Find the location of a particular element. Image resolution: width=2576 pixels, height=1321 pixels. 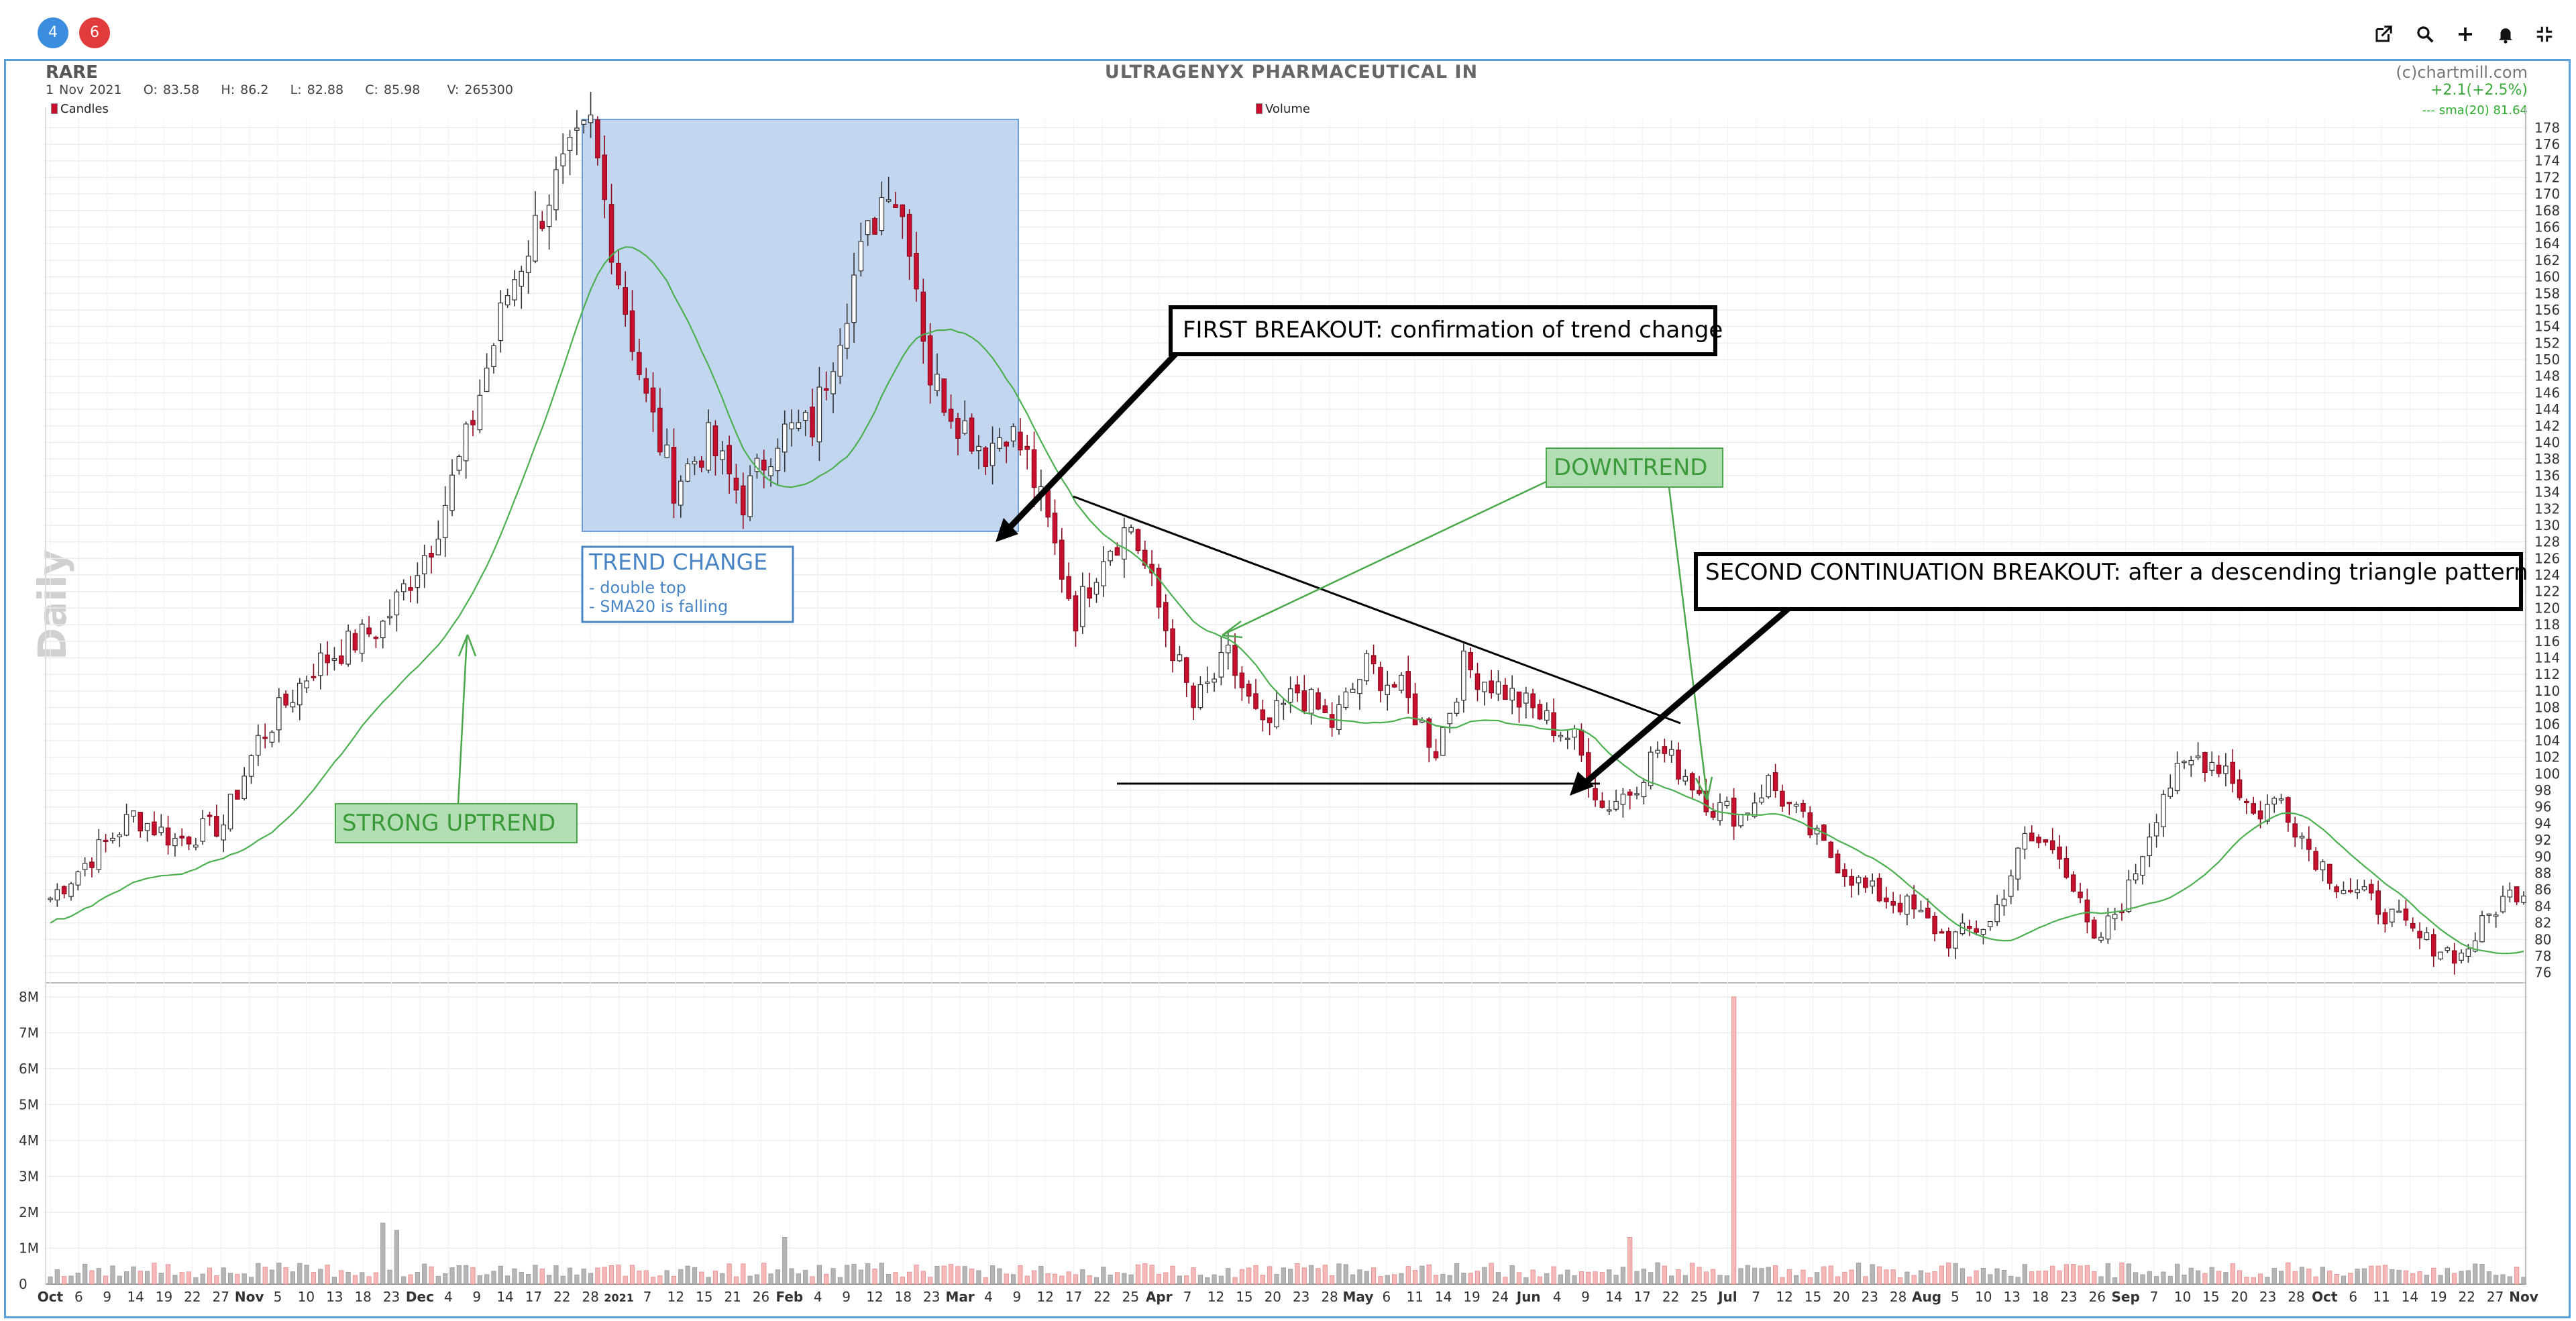

sma-legend: --- sma(20) 81.64 is located at coordinates (2475, 110).